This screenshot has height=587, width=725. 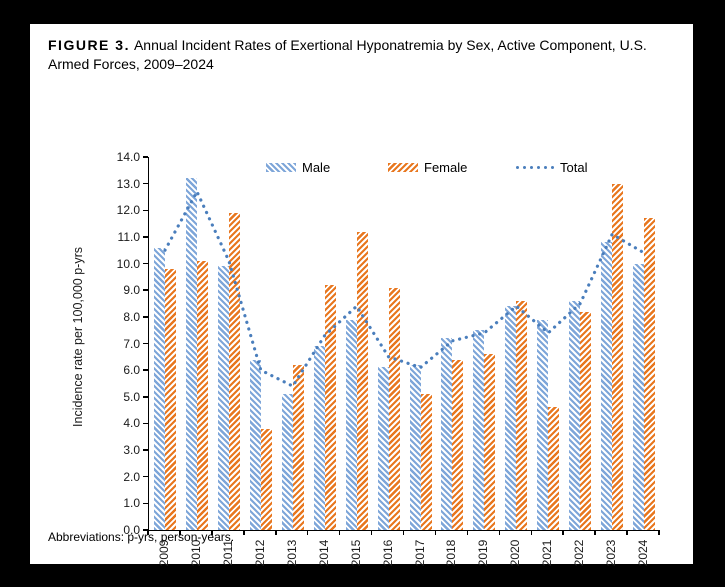 I want to click on x-axis-label-2021: 2021, so click(x=547, y=553).